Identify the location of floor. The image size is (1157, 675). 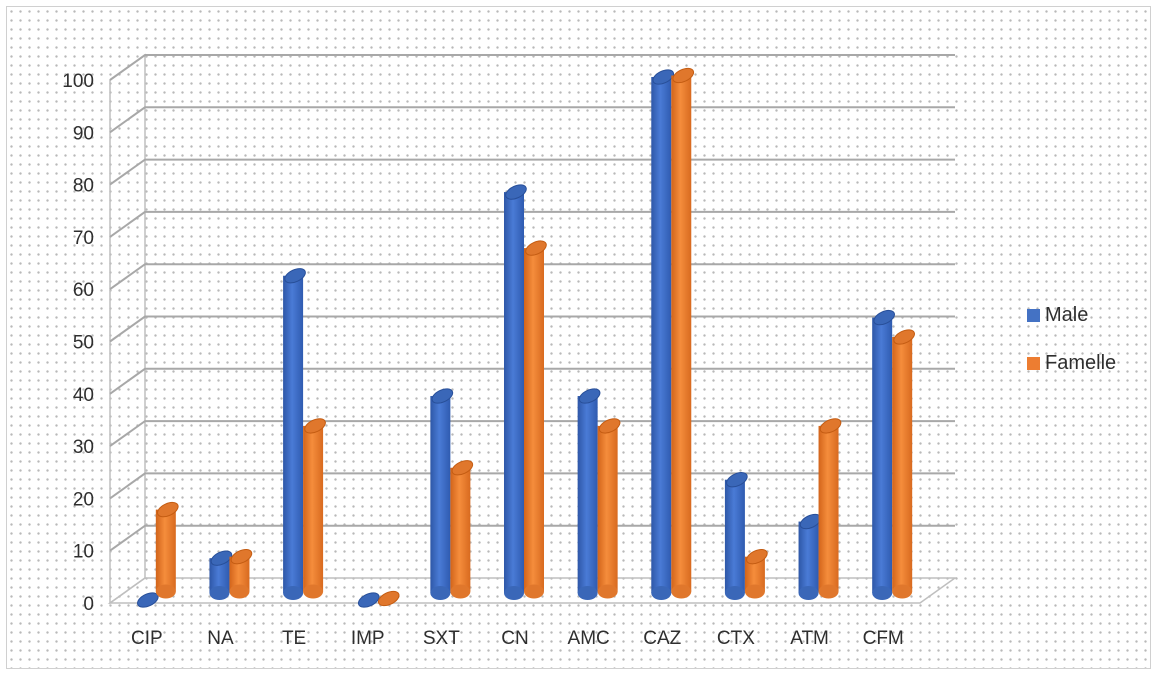
(532, 590).